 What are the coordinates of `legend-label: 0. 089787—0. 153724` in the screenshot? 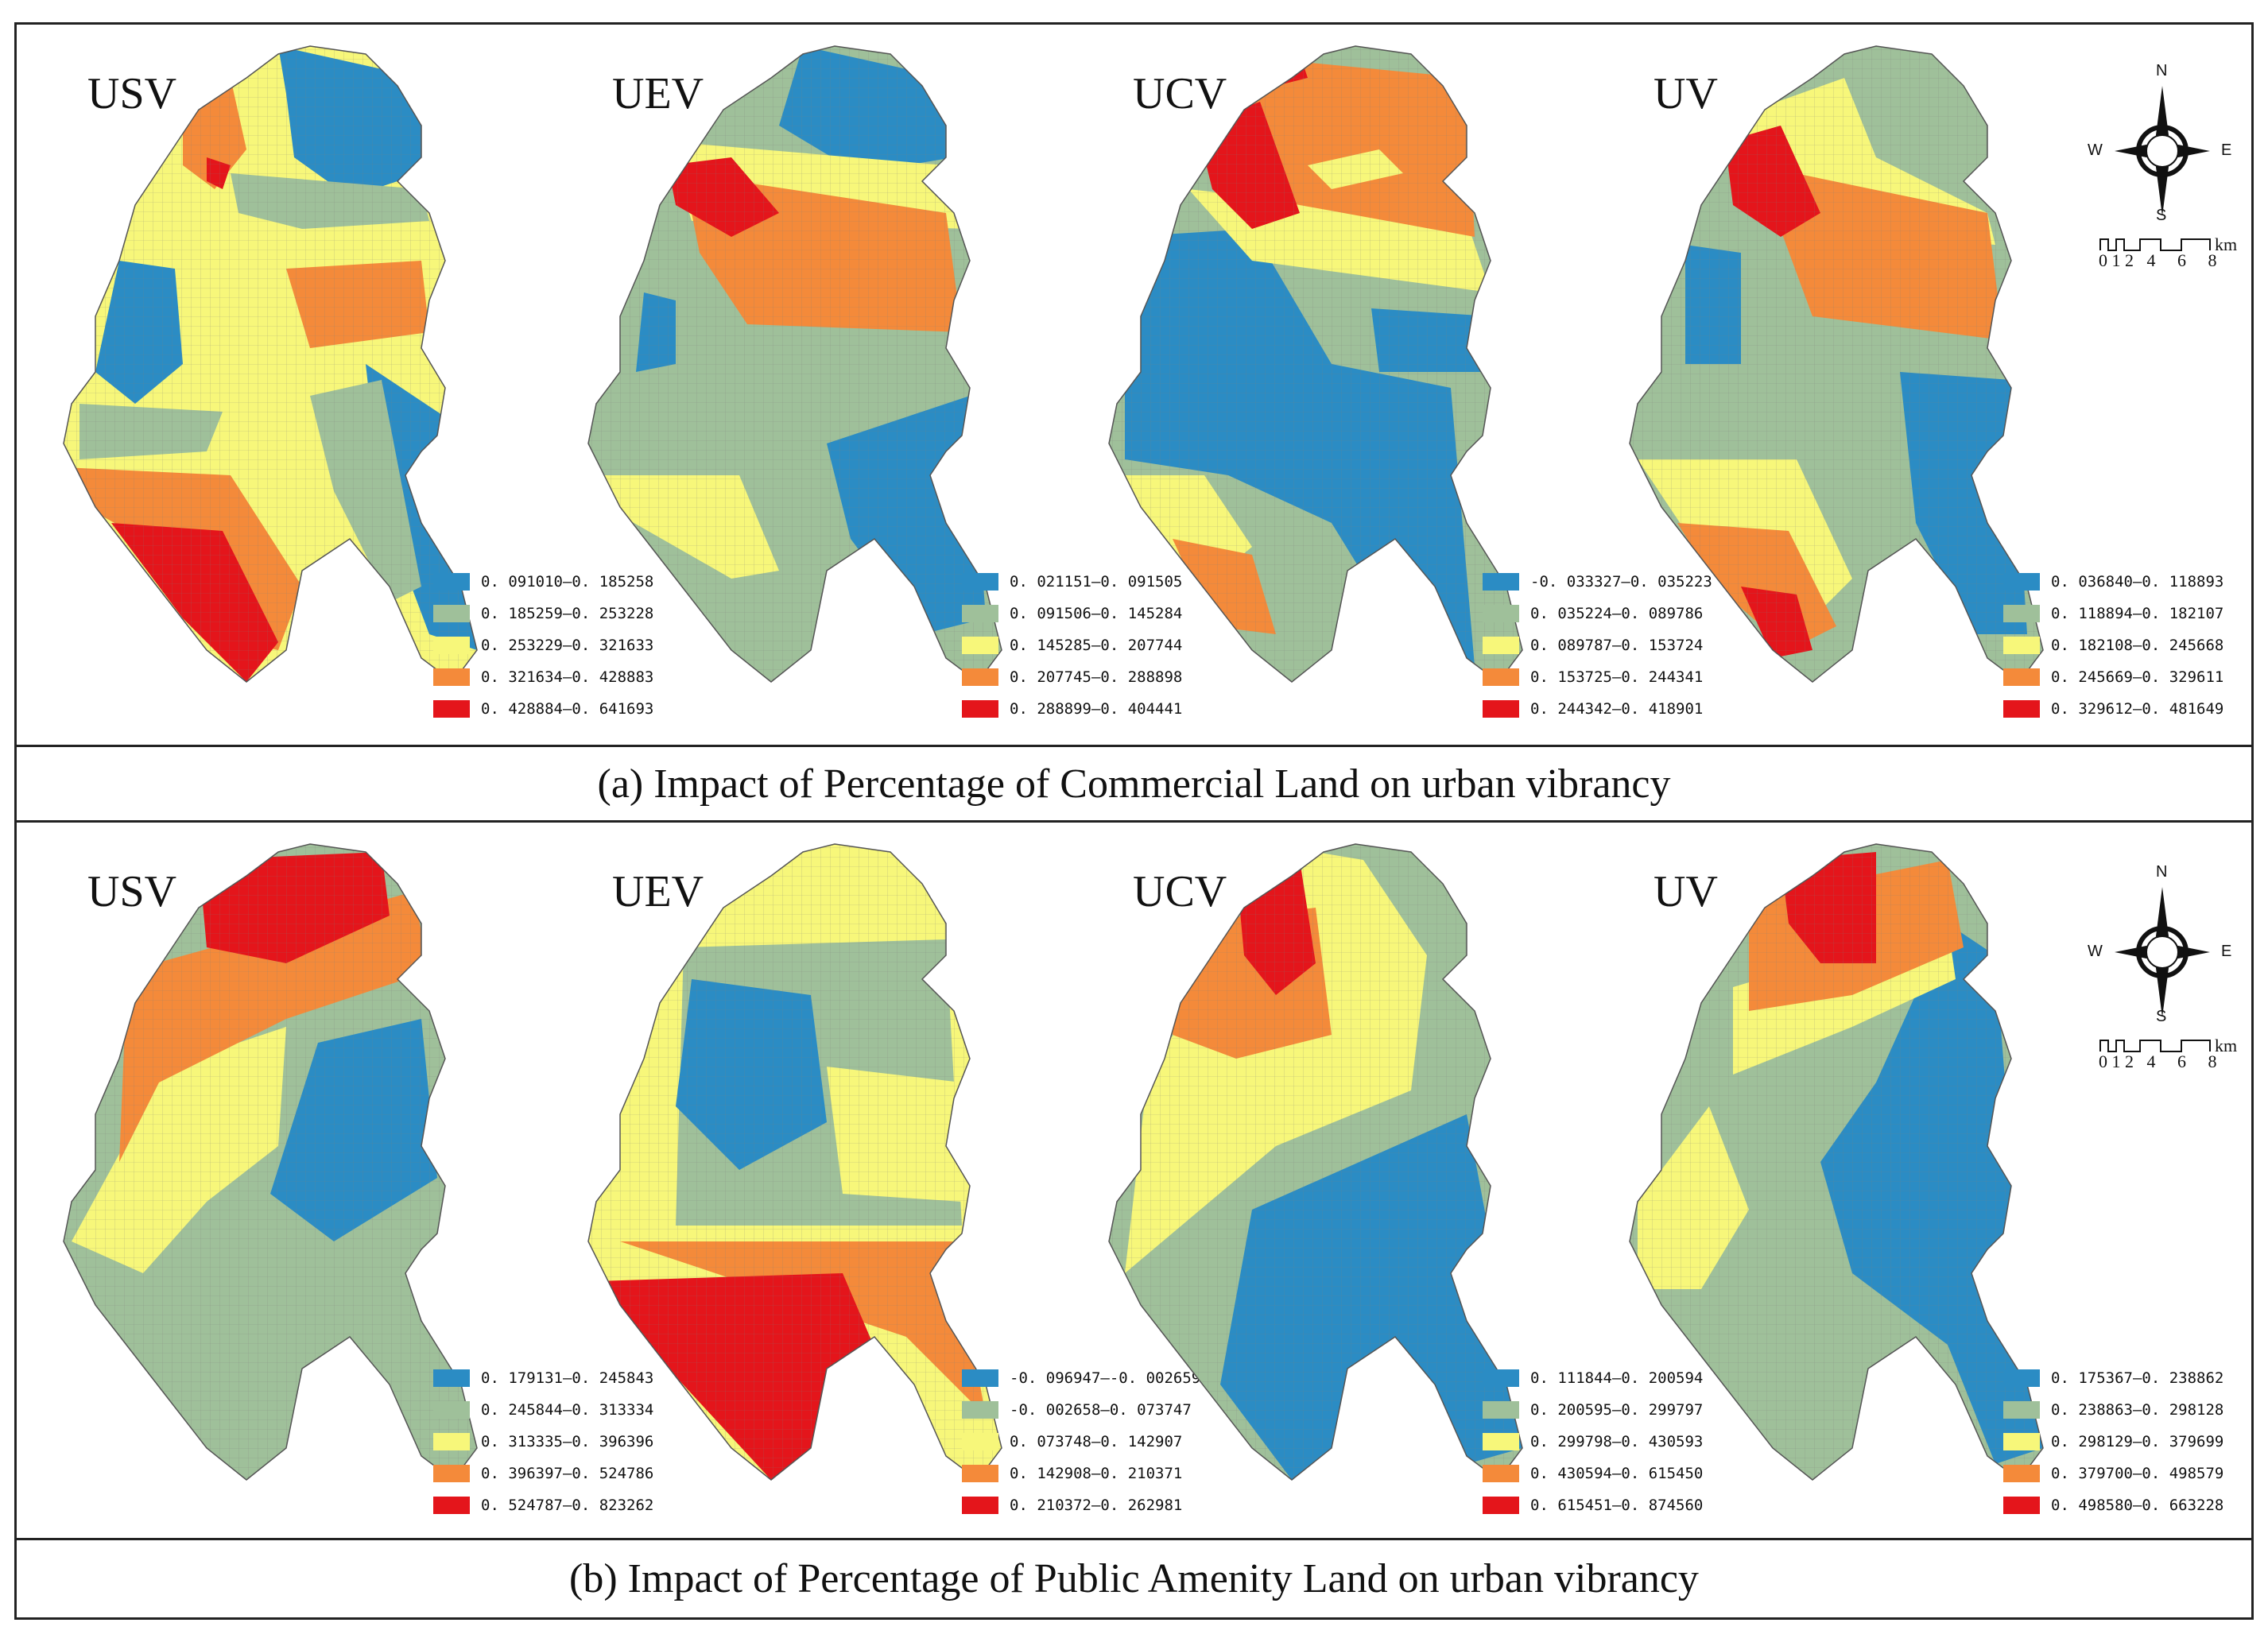 It's located at (1617, 645).